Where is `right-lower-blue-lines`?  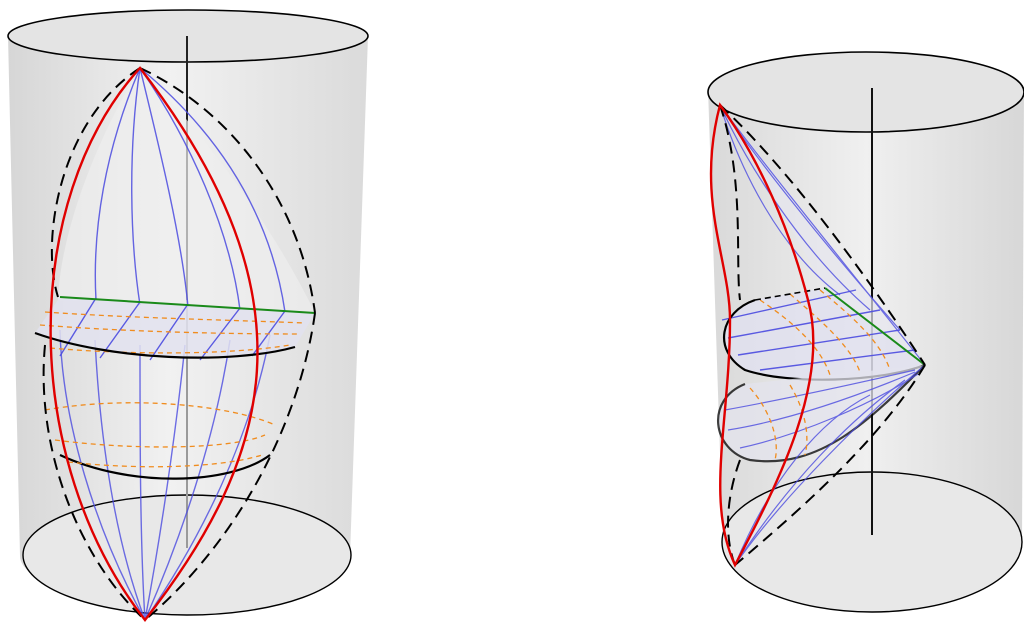 right-lower-blue-lines is located at coordinates (825, 465).